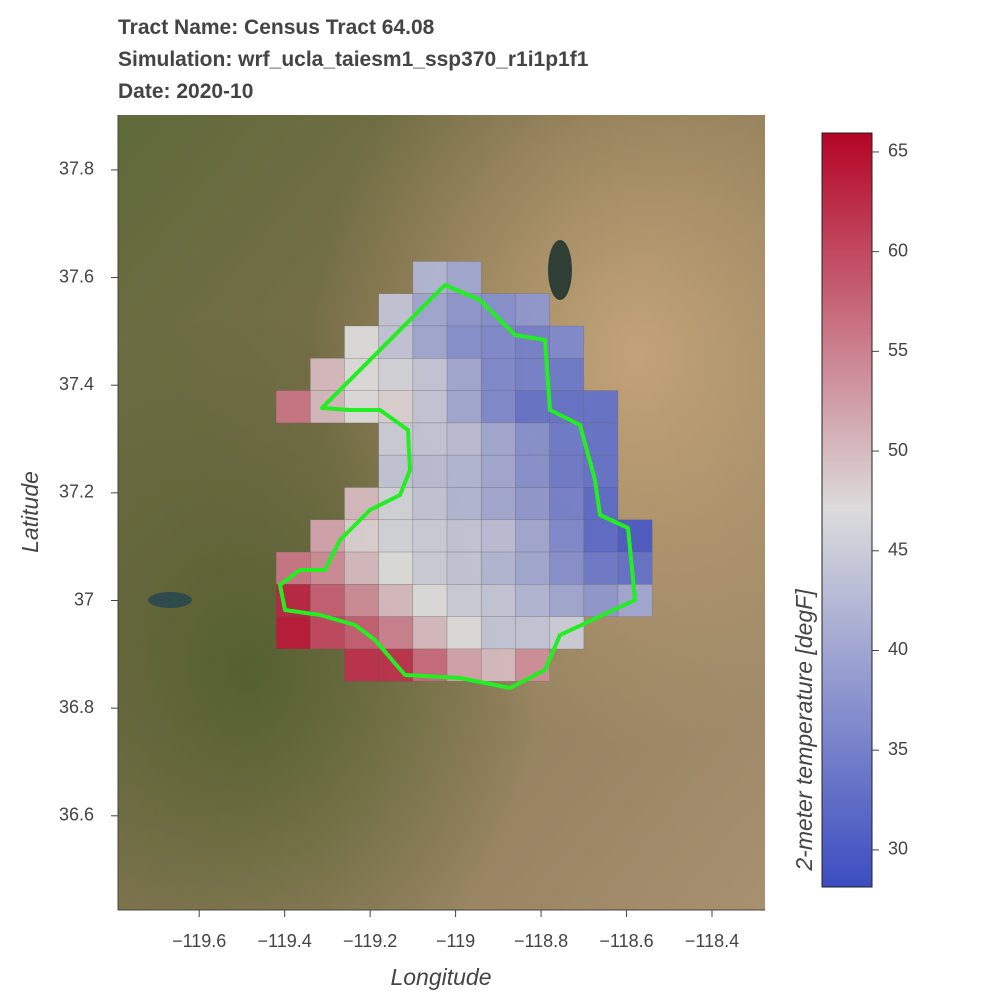 The height and width of the screenshot is (1003, 998). Describe the element at coordinates (847, 510) in the screenshot. I see `colorbar` at that location.